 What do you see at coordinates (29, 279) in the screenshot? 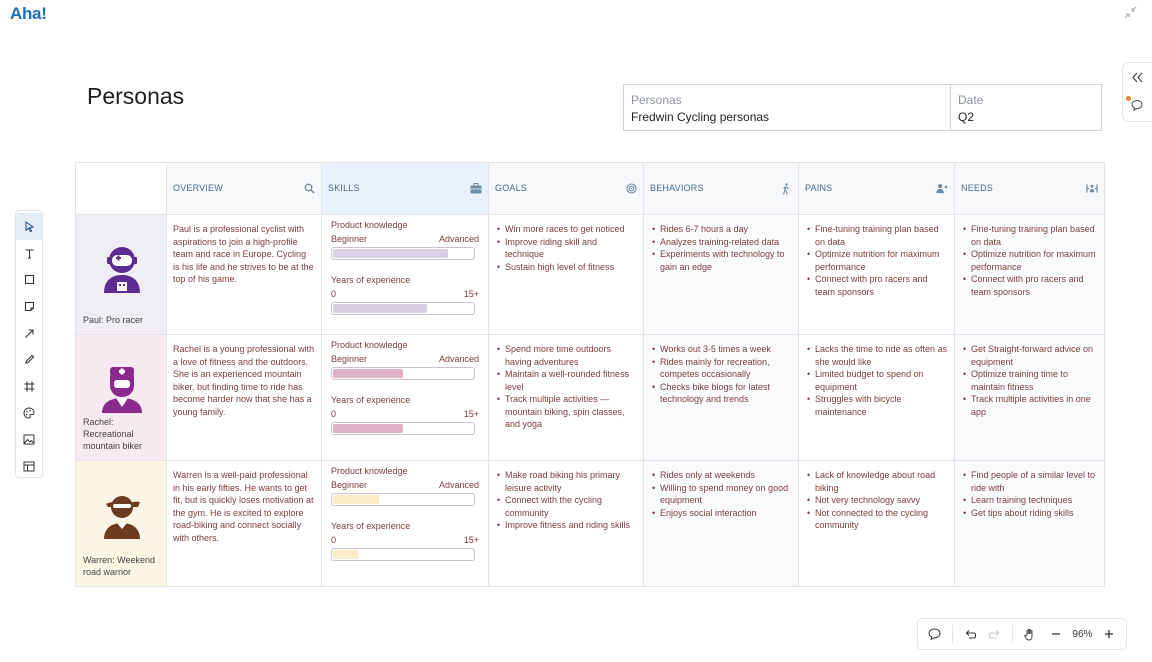
I see `rectangle-tool-icon` at bounding box center [29, 279].